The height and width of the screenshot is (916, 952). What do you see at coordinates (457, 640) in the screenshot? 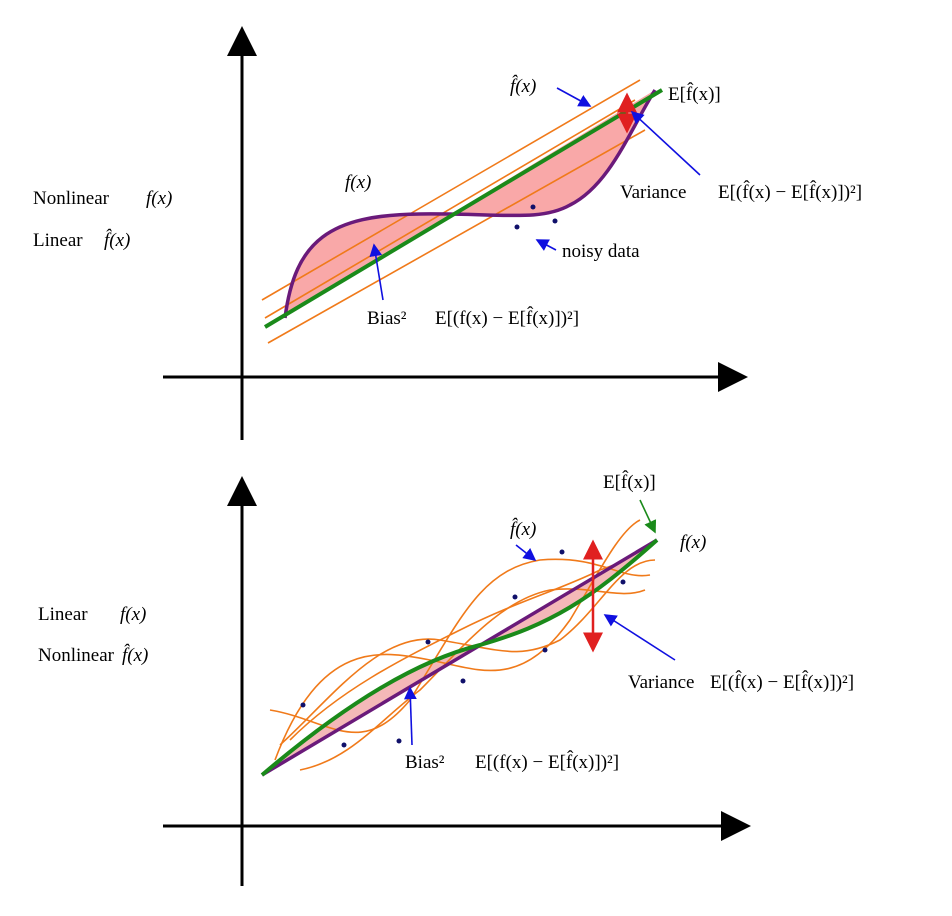
I see `estimate-curve` at bounding box center [457, 640].